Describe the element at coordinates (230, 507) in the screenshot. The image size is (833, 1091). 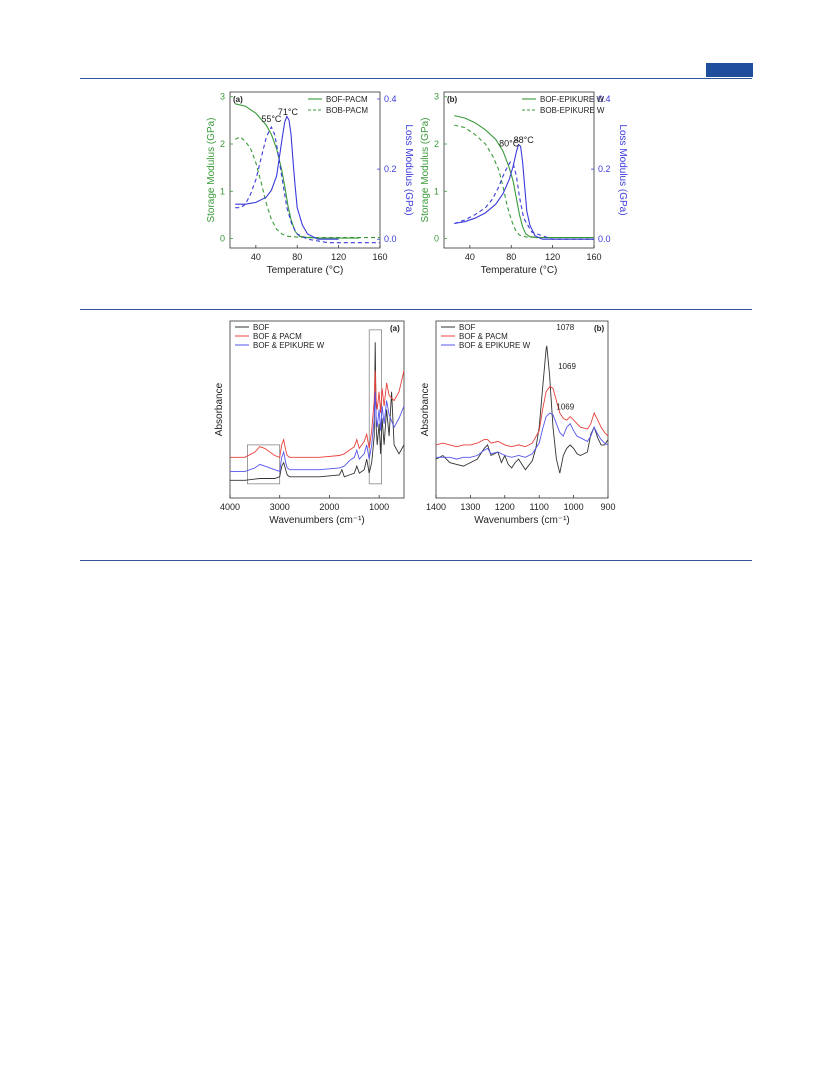
I see `x-tick-label: 4000` at that location.